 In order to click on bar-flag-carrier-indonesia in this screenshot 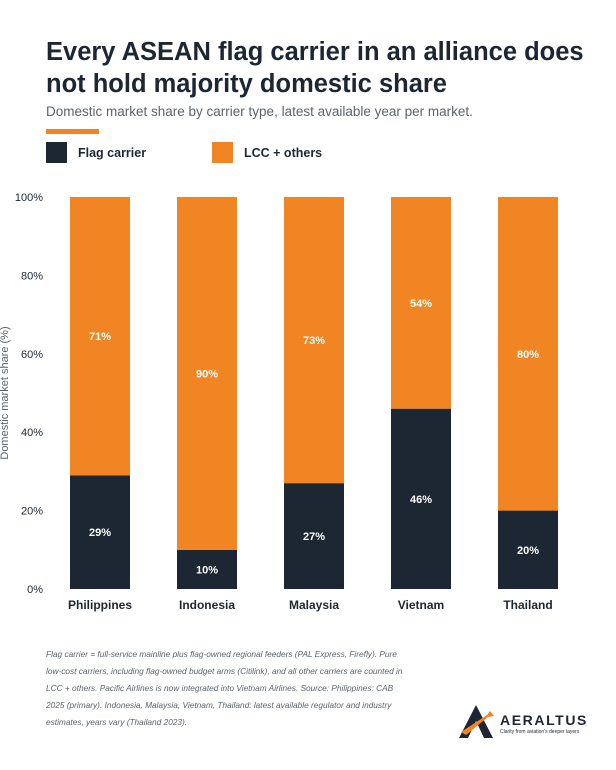, I will do `click(207, 569)`.